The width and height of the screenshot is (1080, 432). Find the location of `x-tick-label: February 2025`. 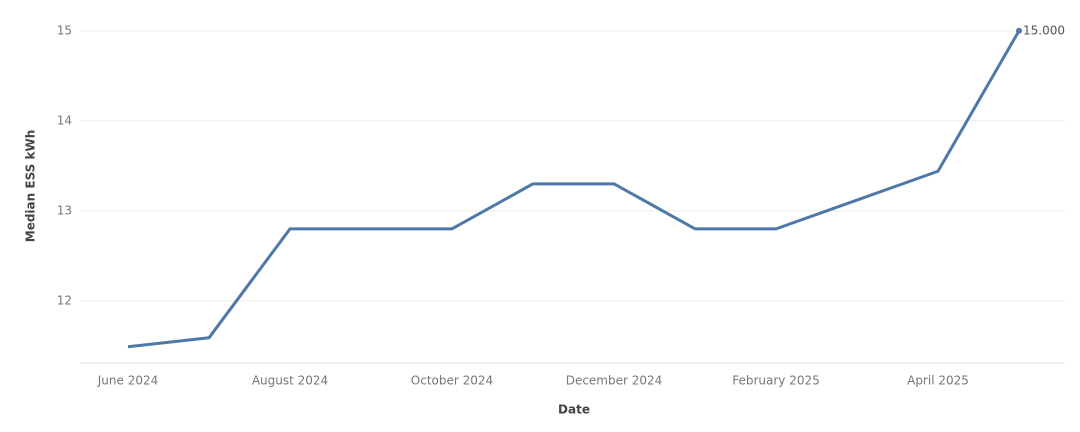

x-tick-label: February 2025 is located at coordinates (776, 381).